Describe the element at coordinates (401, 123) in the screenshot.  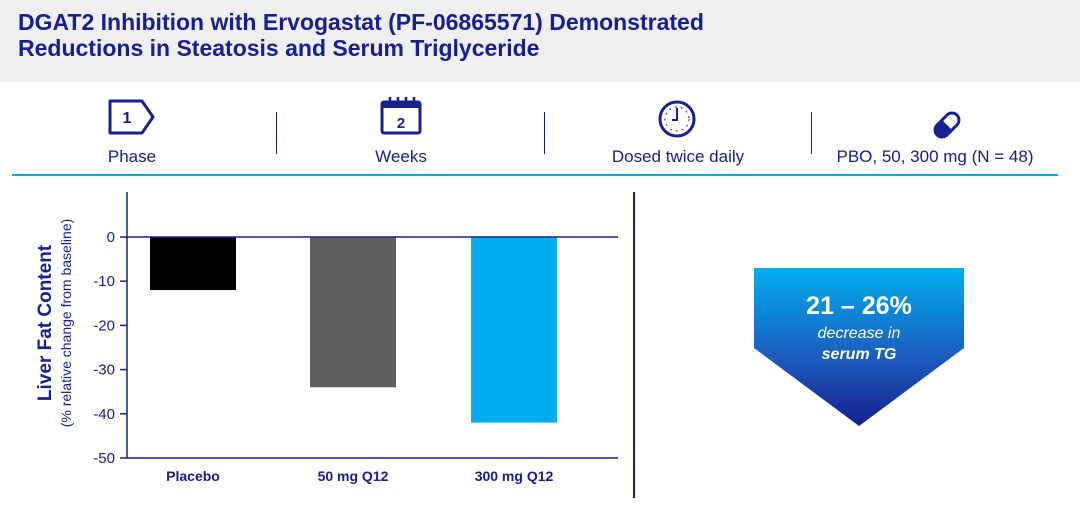
I see `weeks-number: 2` at that location.